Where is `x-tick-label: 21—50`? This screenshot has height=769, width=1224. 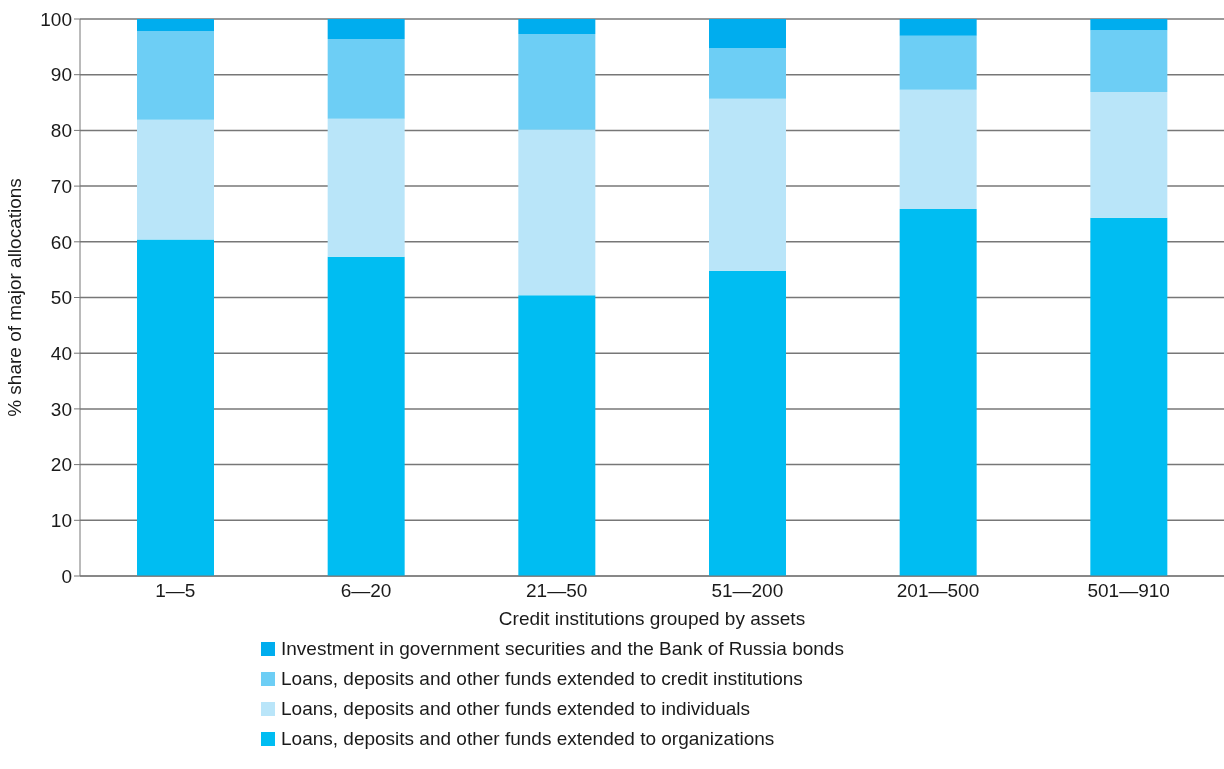 x-tick-label: 21—50 is located at coordinates (557, 591).